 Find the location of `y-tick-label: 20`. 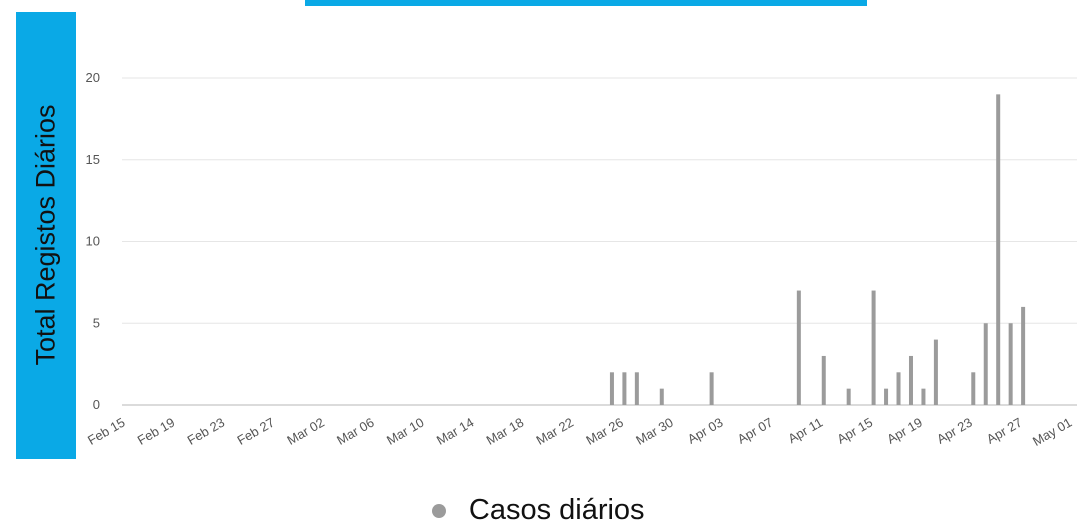

y-tick-label: 20 is located at coordinates (93, 77).